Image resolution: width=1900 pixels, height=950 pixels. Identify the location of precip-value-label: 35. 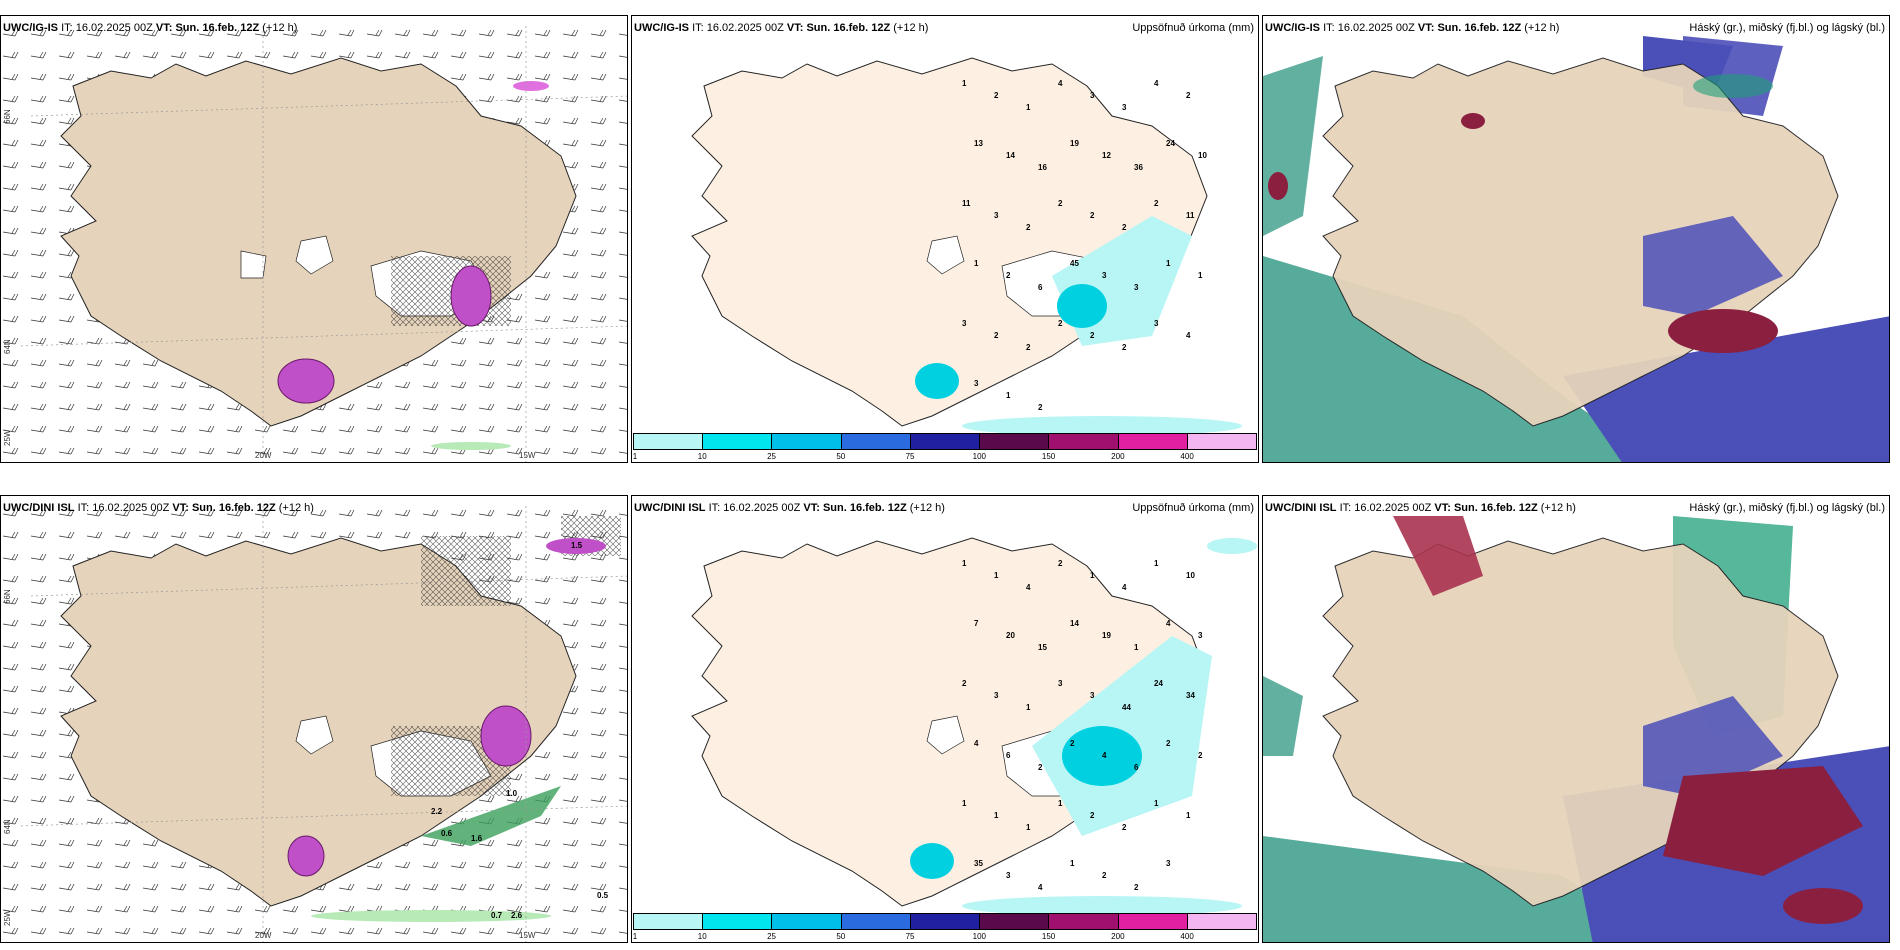
(978, 863).